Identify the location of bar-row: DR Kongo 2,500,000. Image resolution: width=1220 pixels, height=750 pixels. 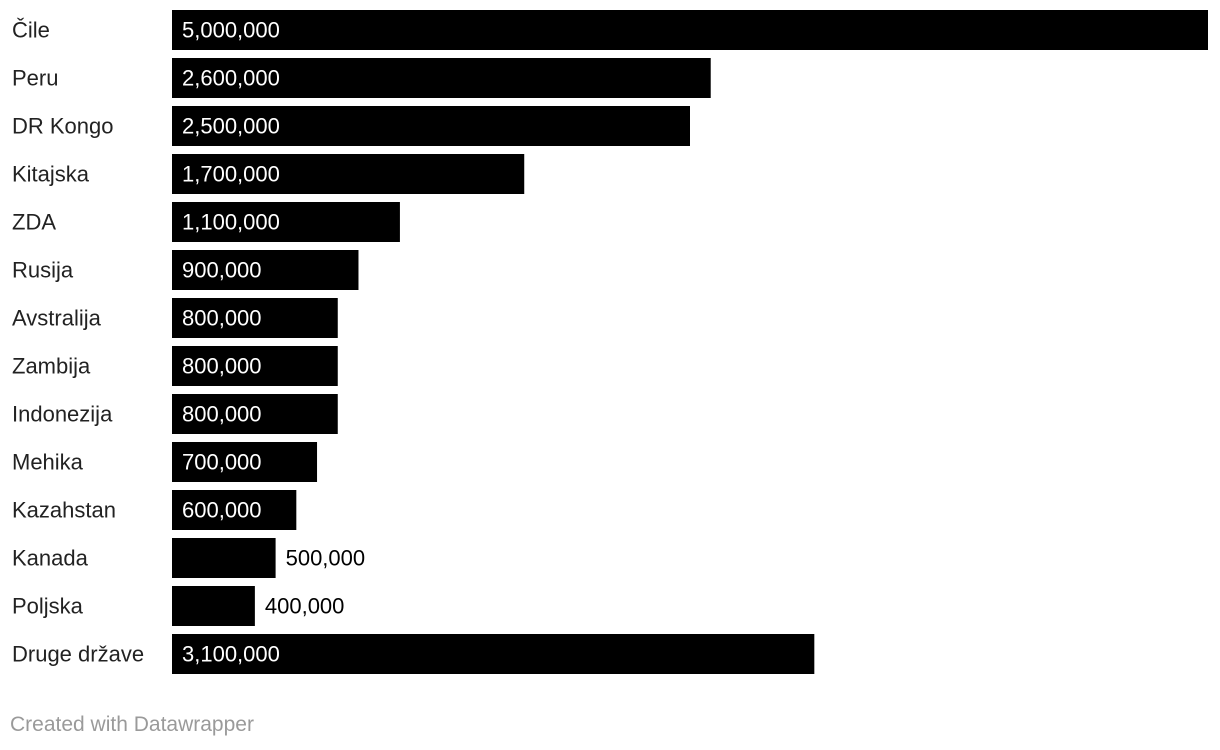
(351, 126).